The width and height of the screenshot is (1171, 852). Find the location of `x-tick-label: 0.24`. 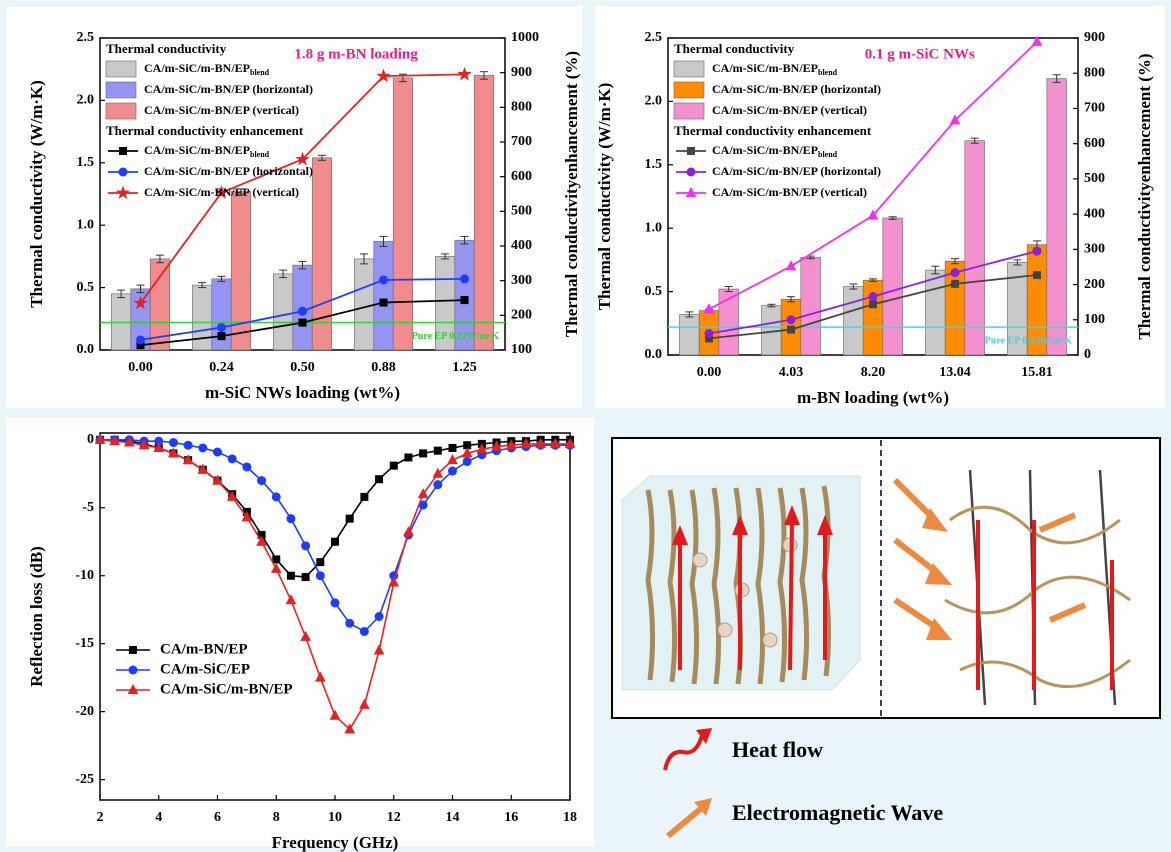

x-tick-label: 0.24 is located at coordinates (221, 367).